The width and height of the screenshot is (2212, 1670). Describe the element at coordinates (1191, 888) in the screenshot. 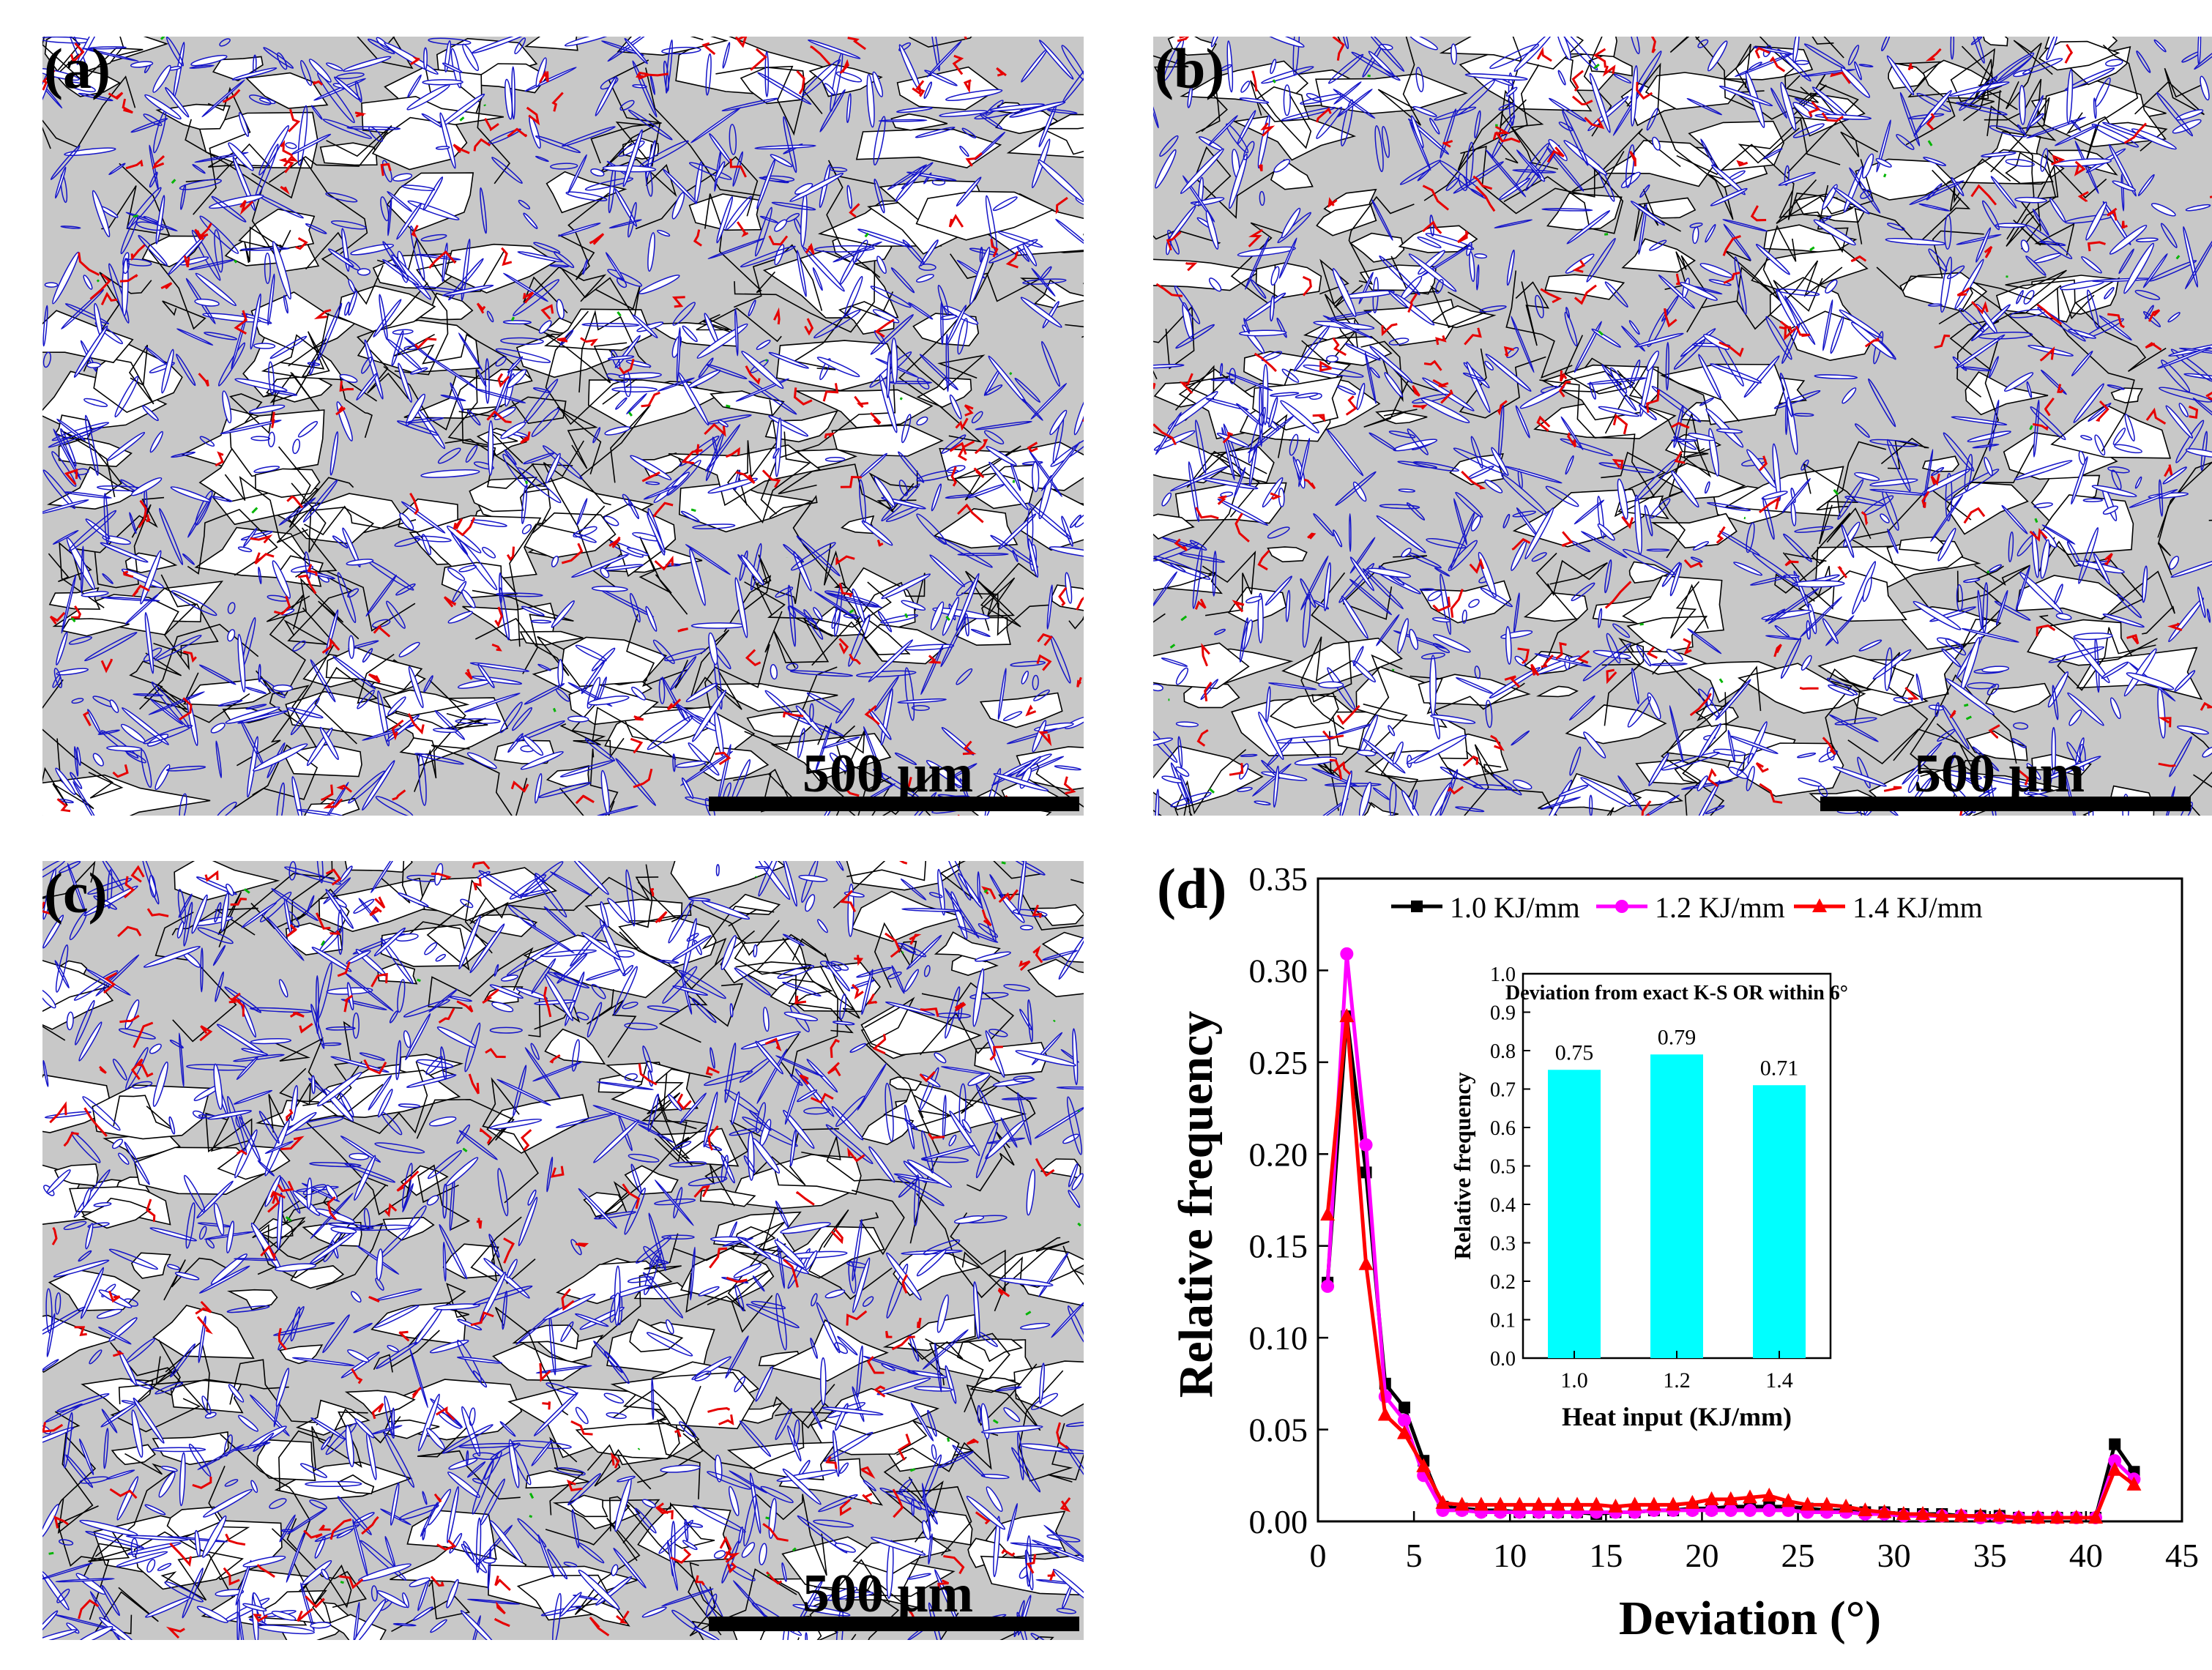

I see `panel-label-d: (d)` at that location.